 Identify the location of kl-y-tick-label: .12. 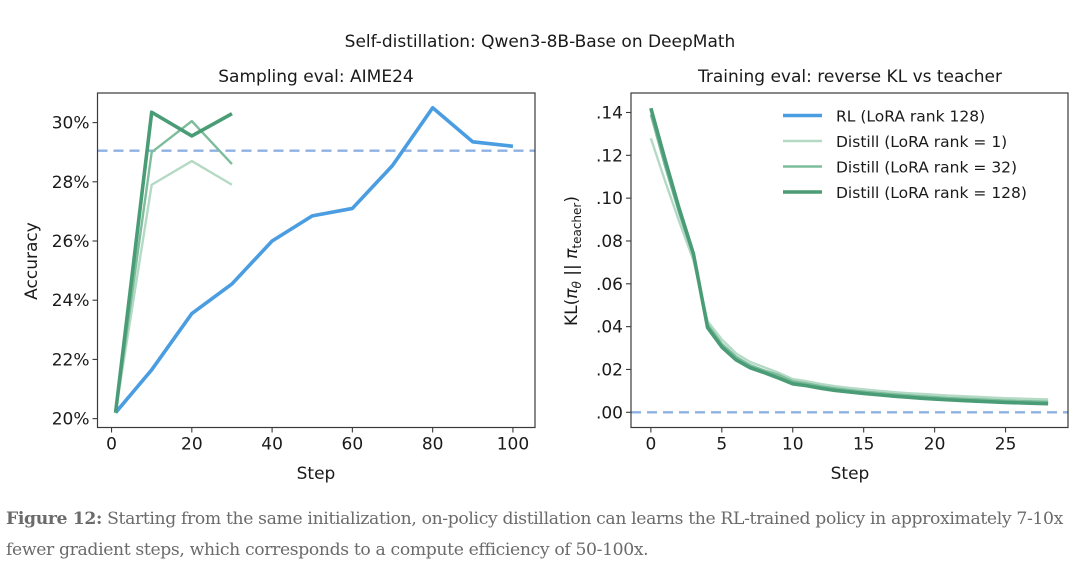
(609, 156).